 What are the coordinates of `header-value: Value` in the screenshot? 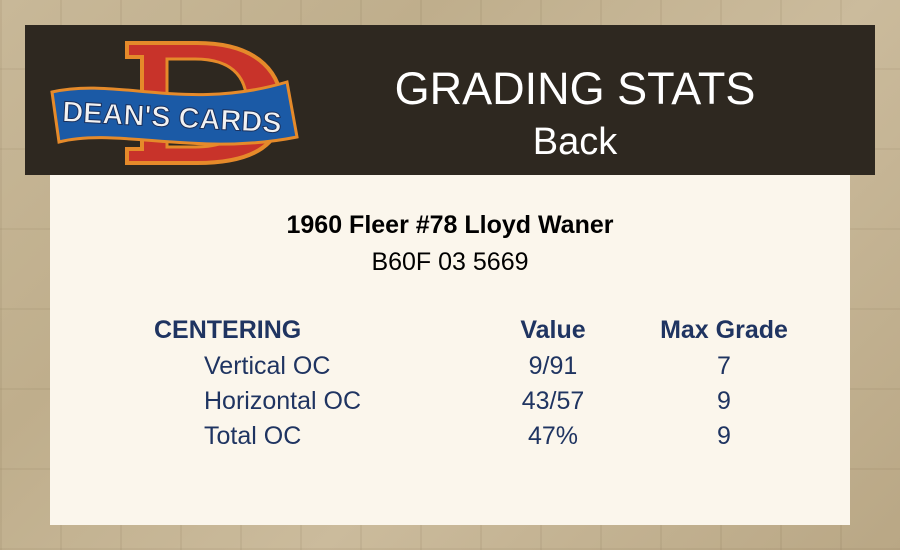 It's located at (553, 330).